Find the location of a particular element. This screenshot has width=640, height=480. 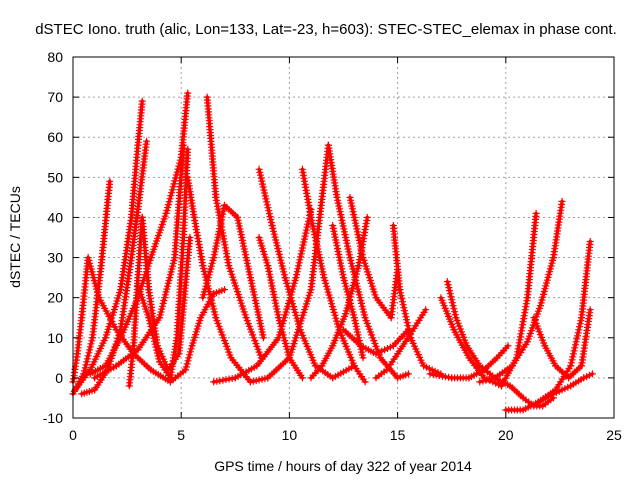

series-pass-z is located at coordinates (521, 291).